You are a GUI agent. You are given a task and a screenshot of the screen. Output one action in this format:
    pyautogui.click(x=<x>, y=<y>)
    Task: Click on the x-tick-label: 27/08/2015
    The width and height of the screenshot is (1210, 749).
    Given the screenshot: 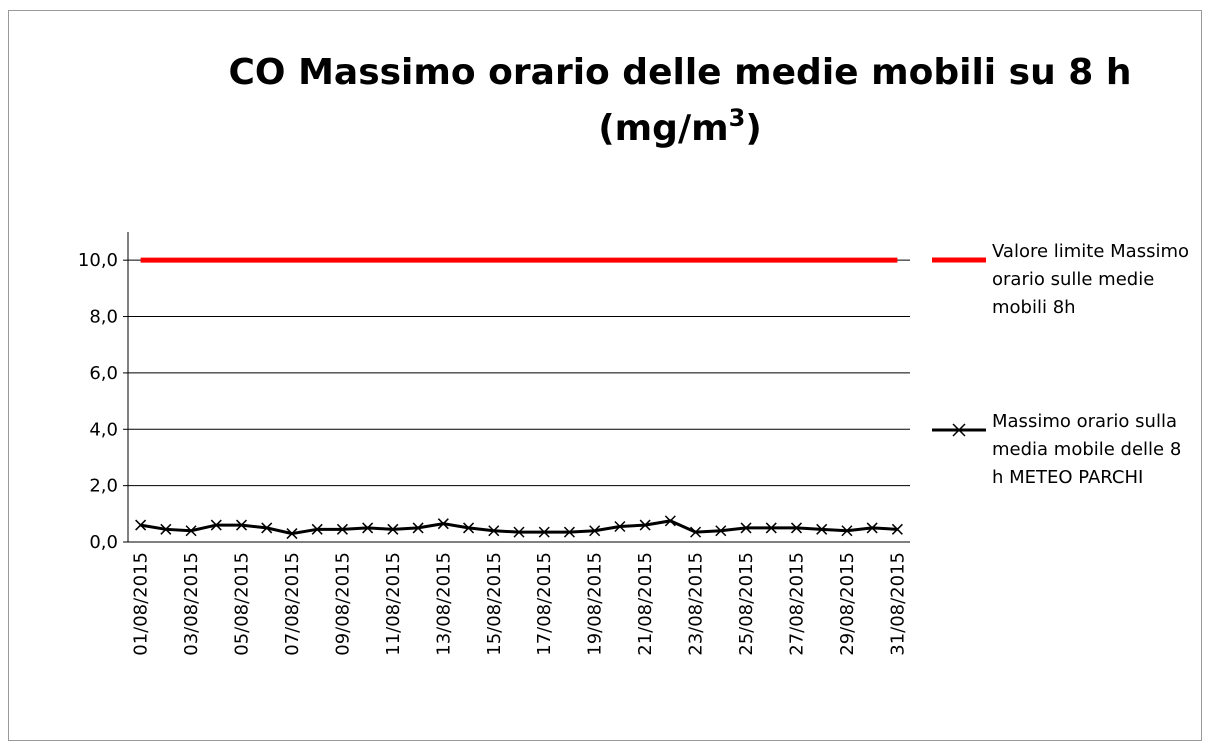 What is the action you would take?
    pyautogui.click(x=796, y=604)
    